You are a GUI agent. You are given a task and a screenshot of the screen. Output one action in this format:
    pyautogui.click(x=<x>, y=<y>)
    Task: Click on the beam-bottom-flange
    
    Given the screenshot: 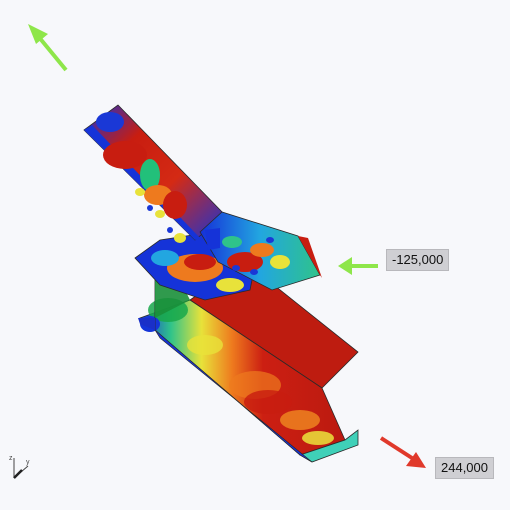 What is the action you would take?
    pyautogui.click(x=233, y=396)
    